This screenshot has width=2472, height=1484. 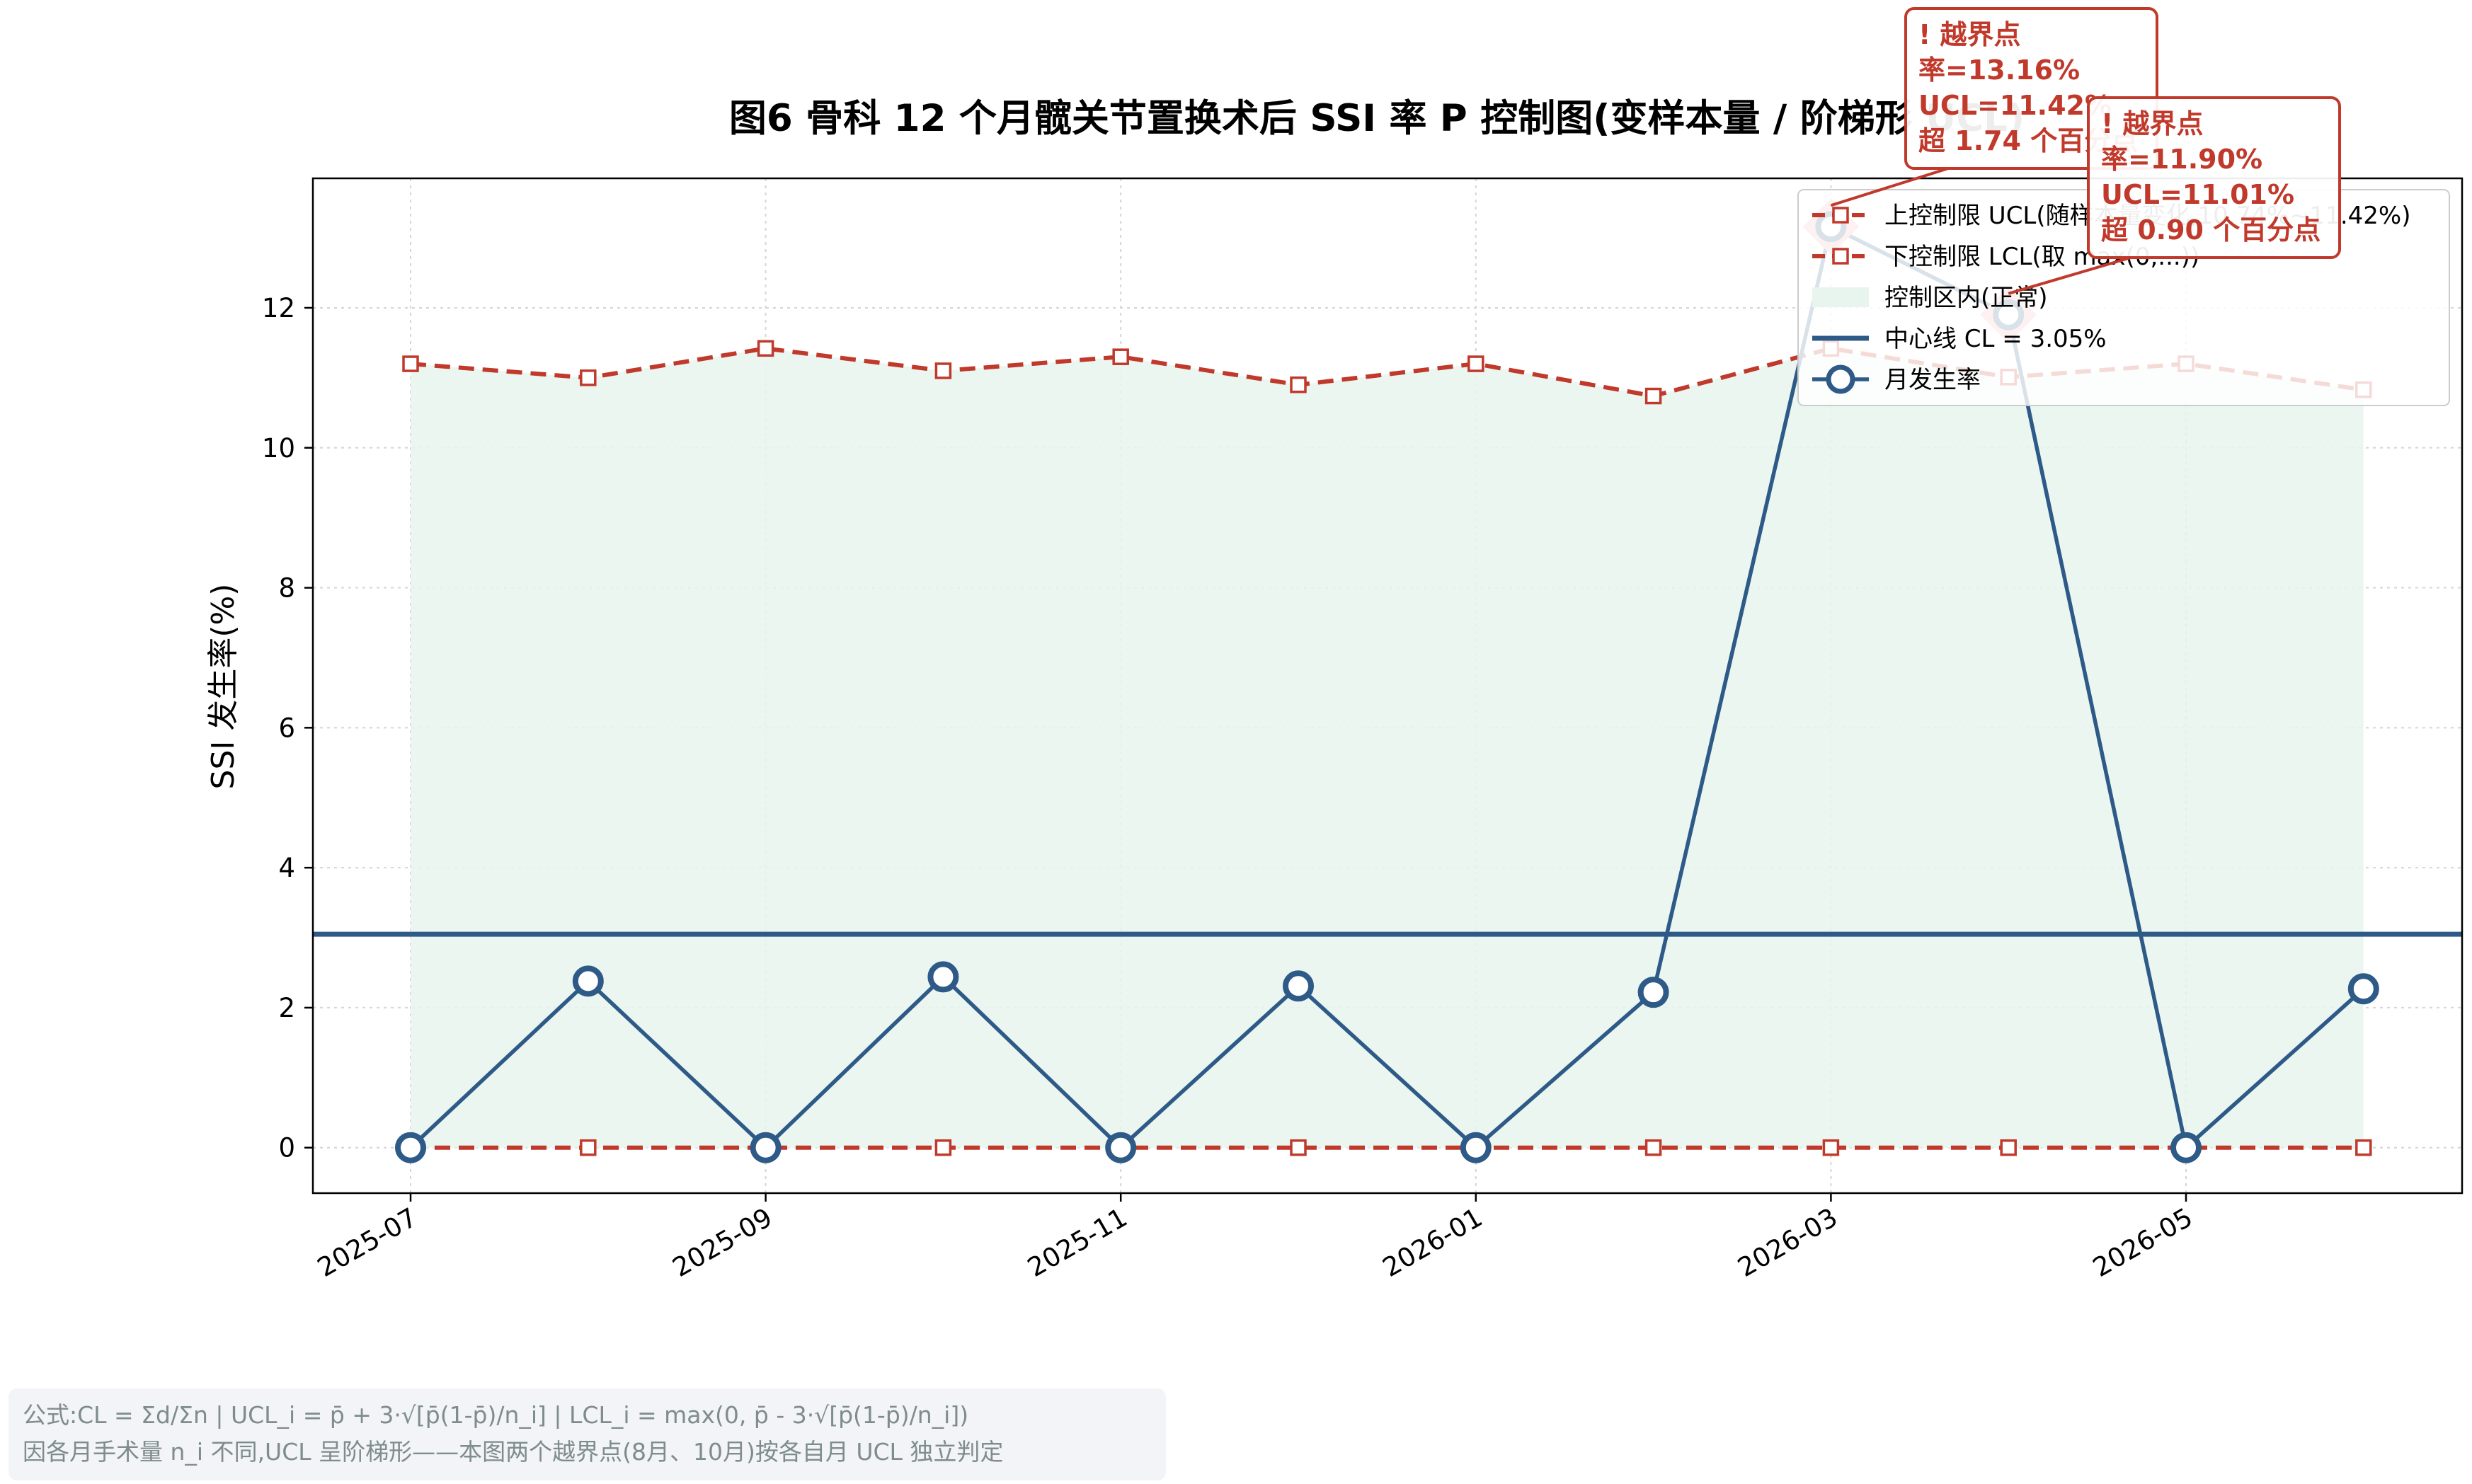 I want to click on x-tick-label: 2026-05, so click(x=2142, y=1243).